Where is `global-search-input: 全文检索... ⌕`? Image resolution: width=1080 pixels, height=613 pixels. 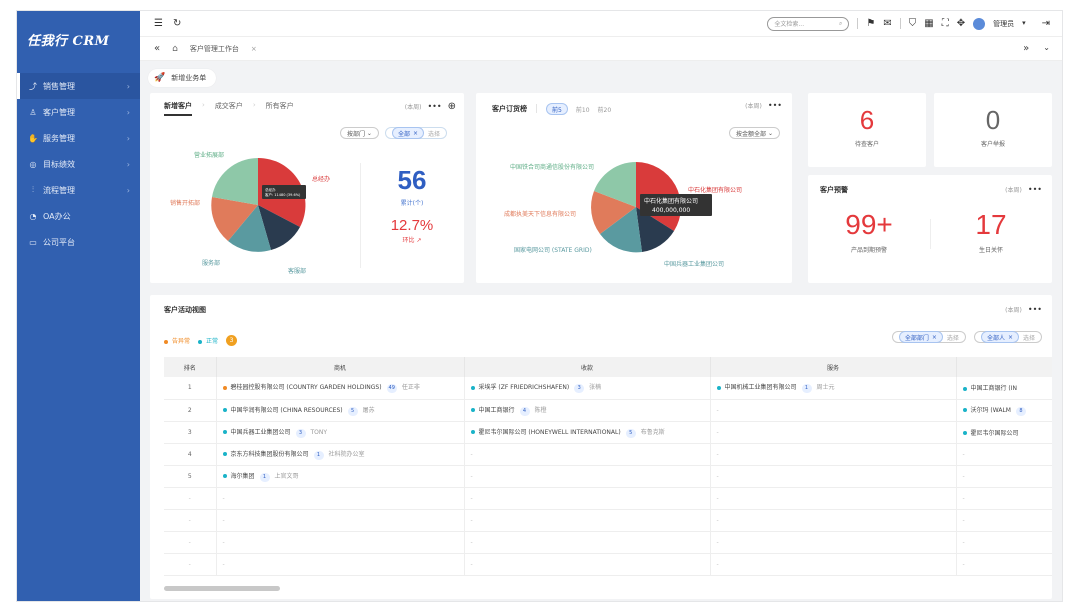 global-search-input: 全文检索... ⌕ is located at coordinates (808, 23).